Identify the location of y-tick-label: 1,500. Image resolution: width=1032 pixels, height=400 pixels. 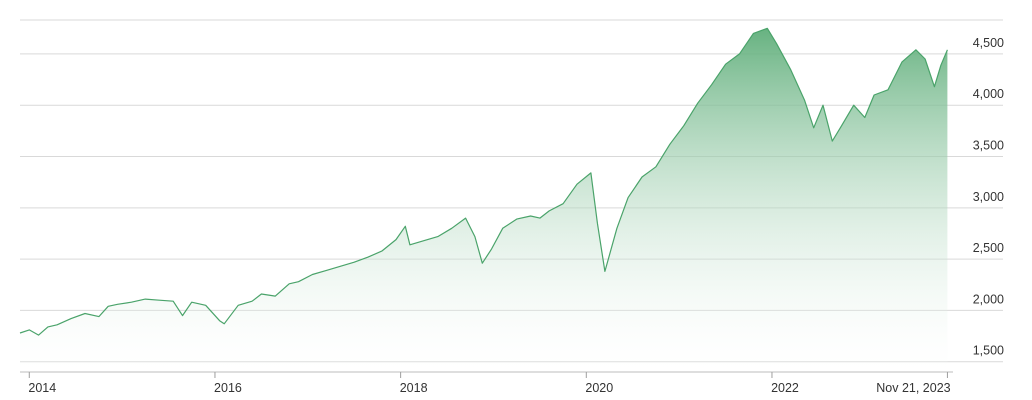
(988, 351).